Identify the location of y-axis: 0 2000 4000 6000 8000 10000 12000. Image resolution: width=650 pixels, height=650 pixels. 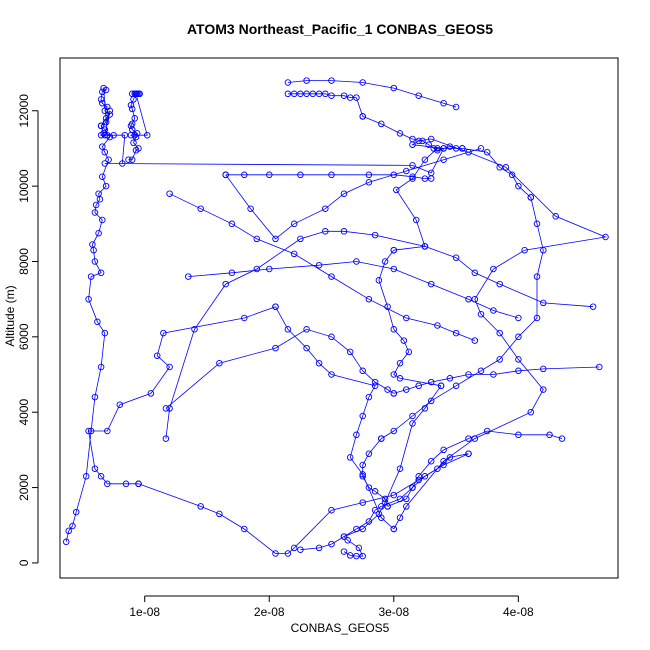
(28, 330).